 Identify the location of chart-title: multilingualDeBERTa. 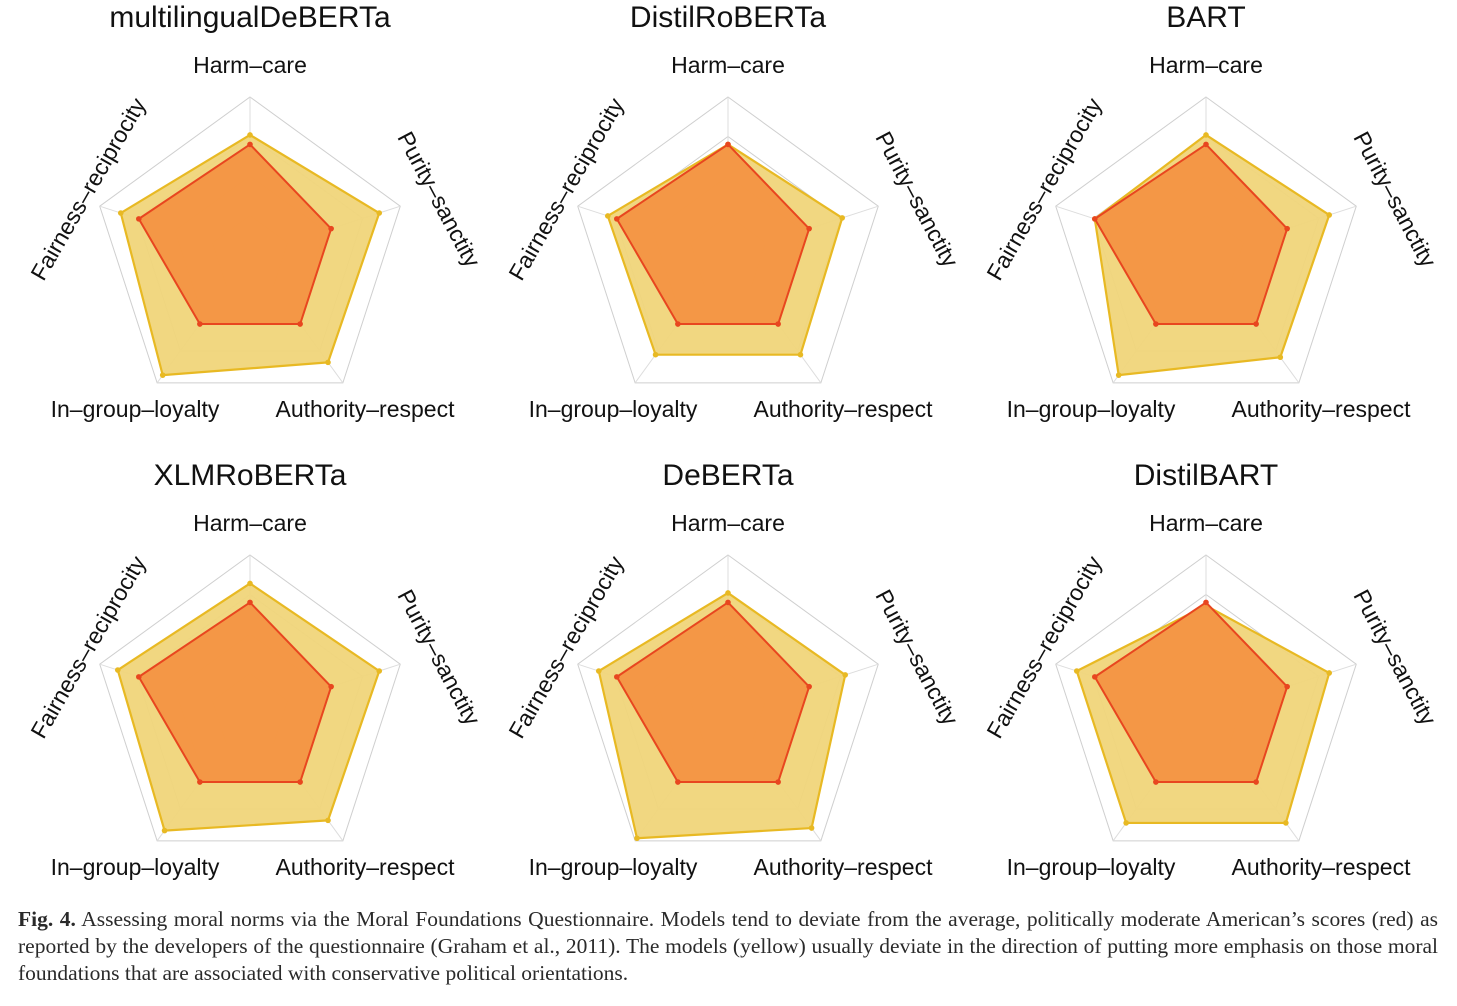
(250, 17).